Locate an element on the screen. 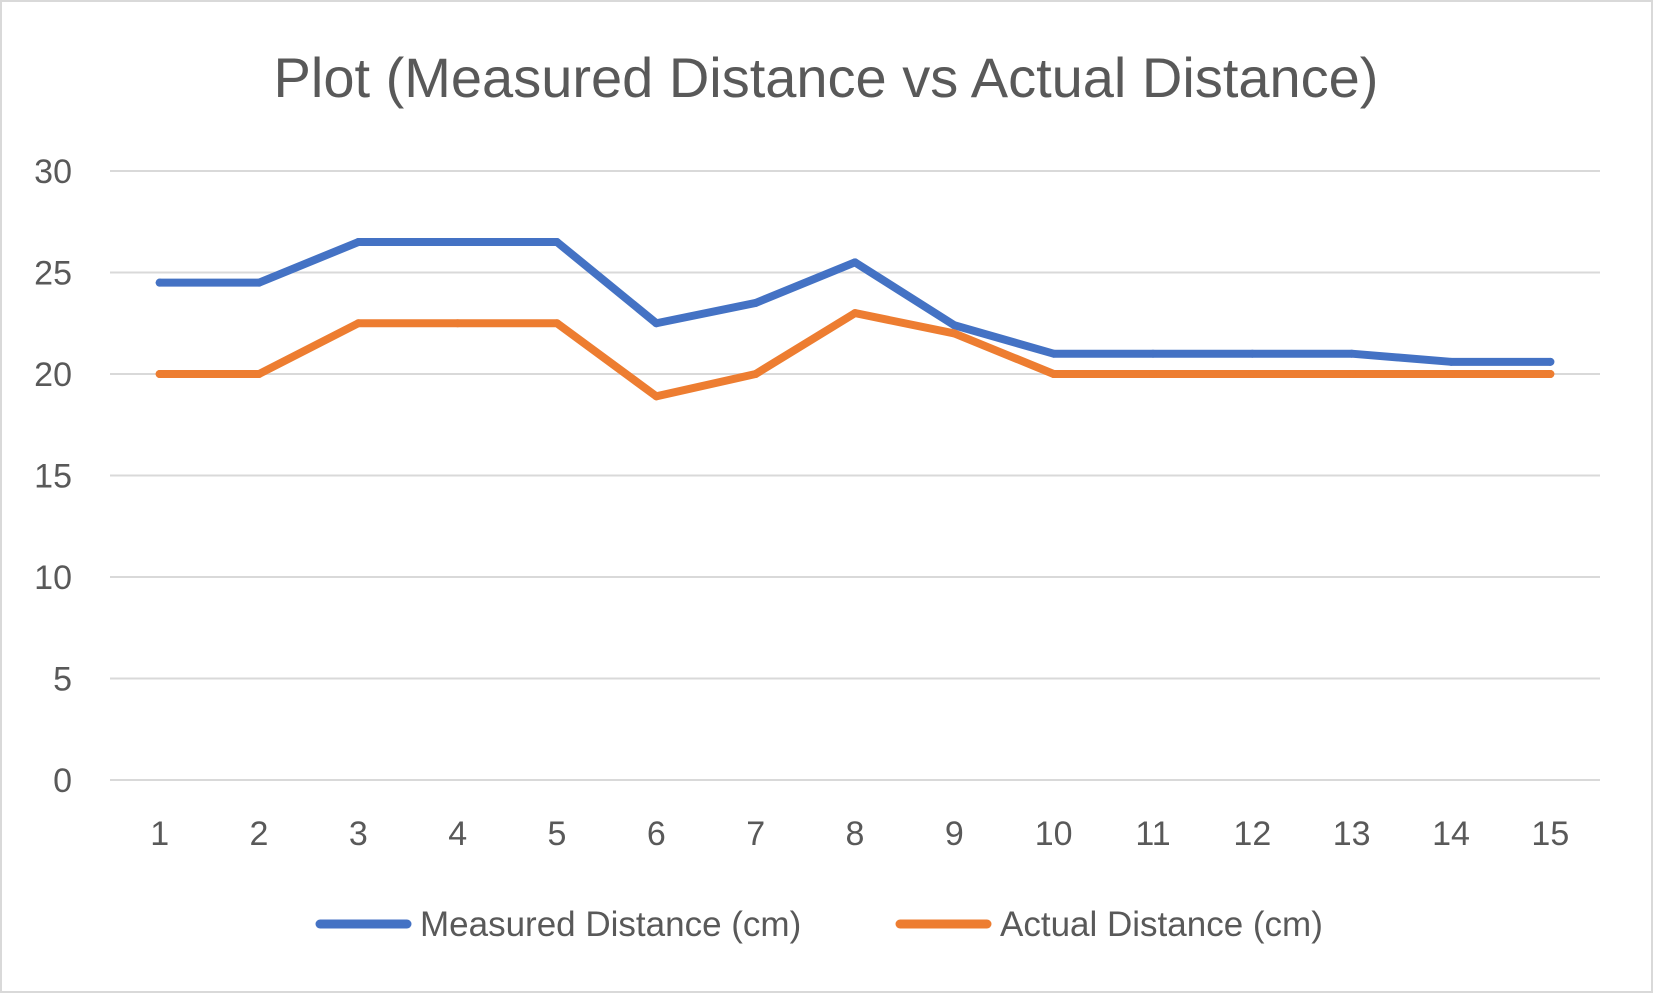 Image resolution: width=1653 pixels, height=993 pixels. x-tick-label: 3 is located at coordinates (358, 834).